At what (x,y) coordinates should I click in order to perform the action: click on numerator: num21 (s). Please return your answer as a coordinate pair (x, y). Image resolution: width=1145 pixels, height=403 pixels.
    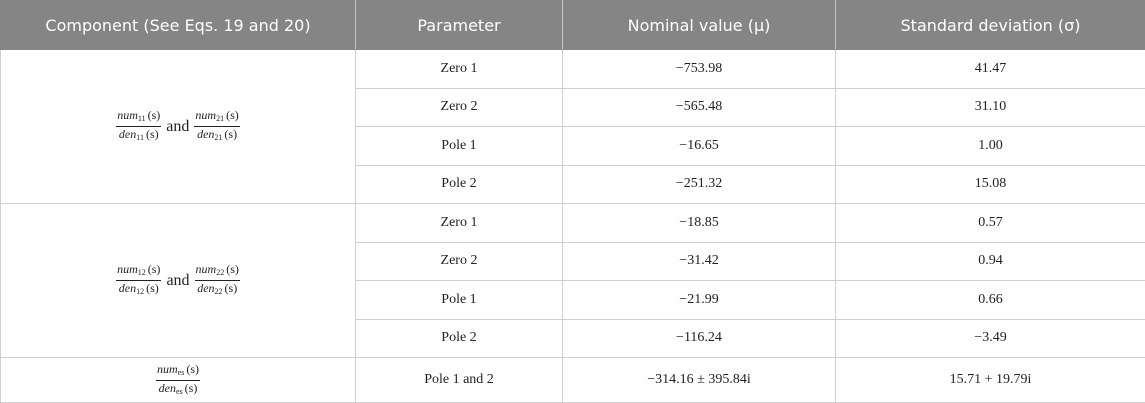
    Looking at the image, I should click on (217, 117).